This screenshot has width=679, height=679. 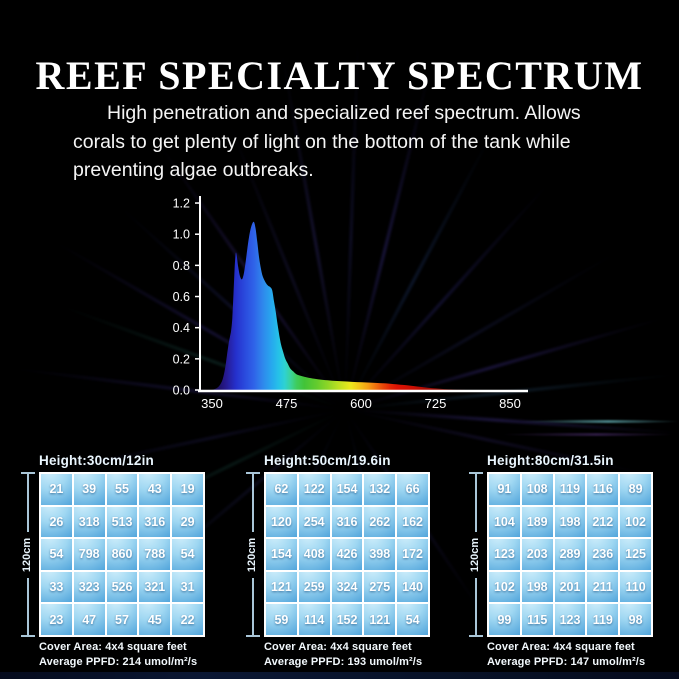 What do you see at coordinates (187, 522) in the screenshot?
I see `grid-cell: 29` at bounding box center [187, 522].